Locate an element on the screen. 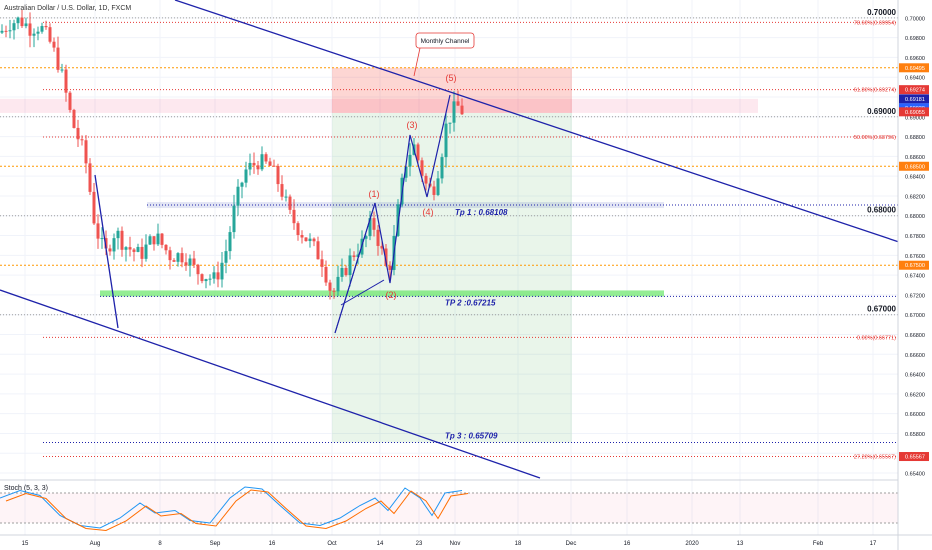  stochastic-pane: Stoch (5, 3, 3)80.0040.00 is located at coordinates (466, 505).